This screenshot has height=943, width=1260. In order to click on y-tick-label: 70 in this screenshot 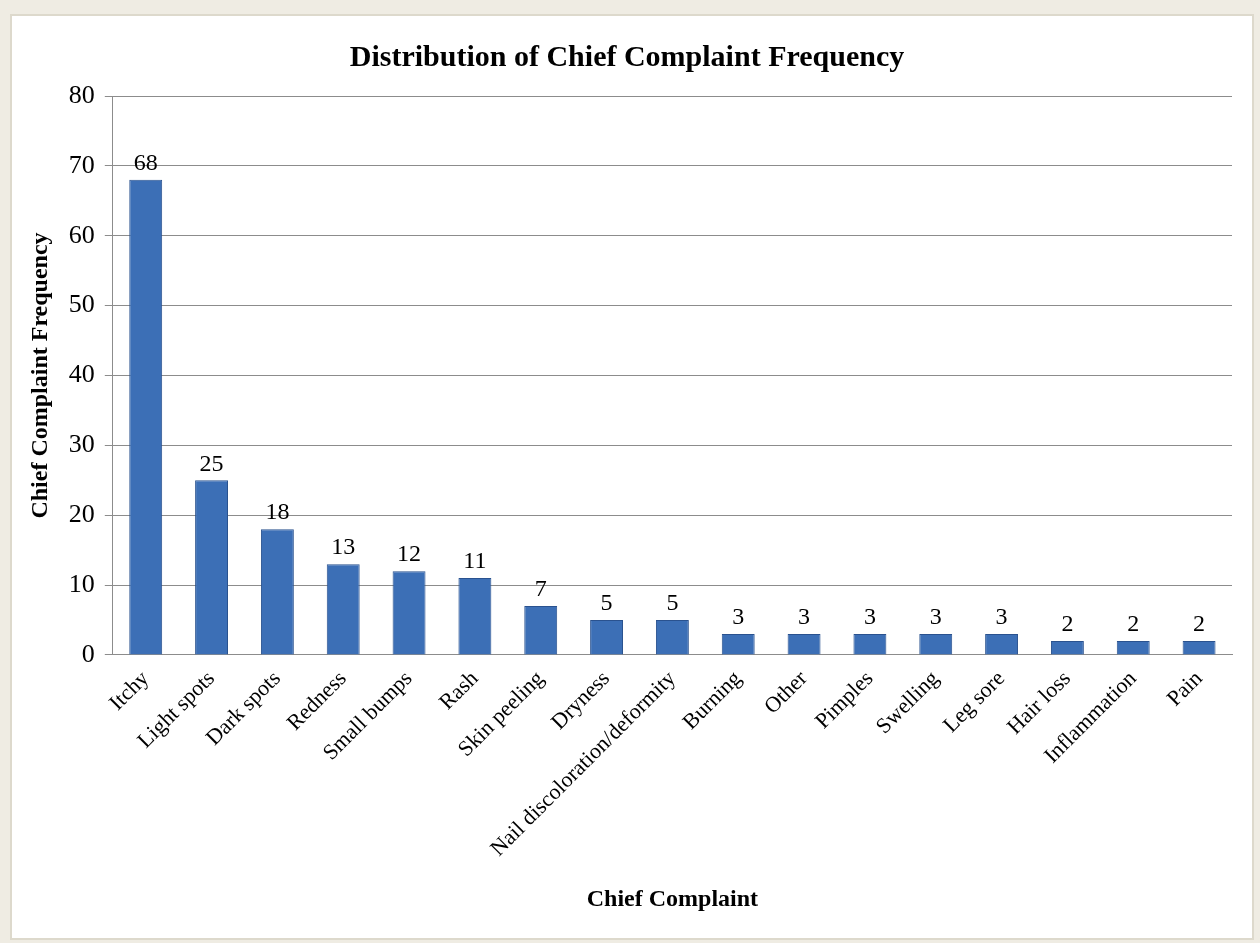, I will do `click(81, 164)`.